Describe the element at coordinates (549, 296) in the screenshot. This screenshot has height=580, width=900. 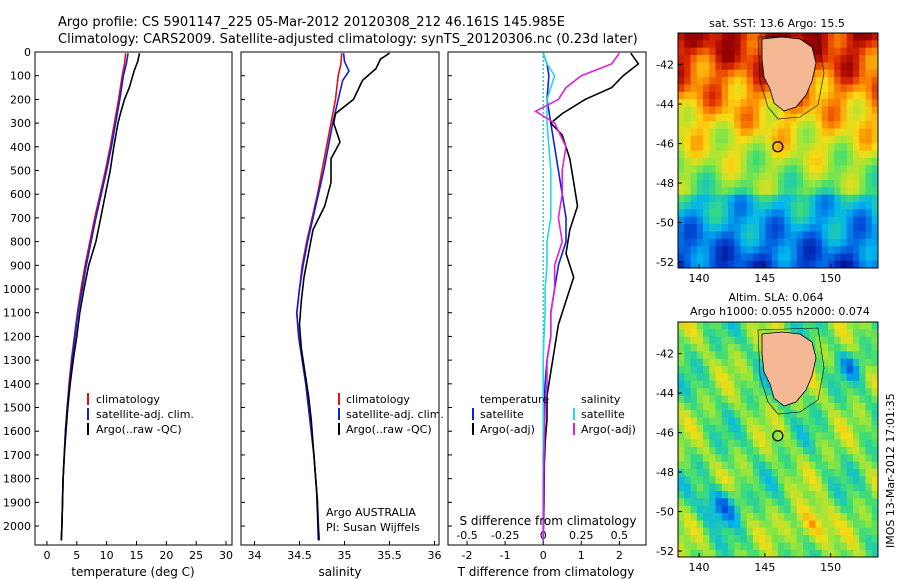
I see `series-line-satellite-salinity` at that location.